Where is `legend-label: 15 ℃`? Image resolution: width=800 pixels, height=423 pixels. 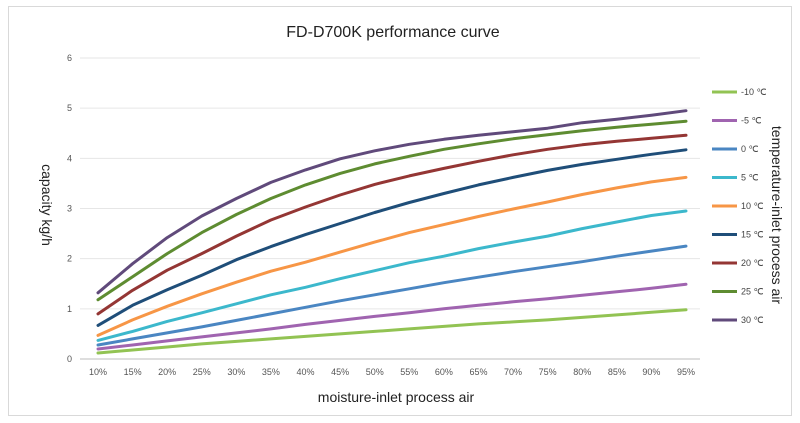
legend-label: 15 ℃ is located at coordinates (752, 235).